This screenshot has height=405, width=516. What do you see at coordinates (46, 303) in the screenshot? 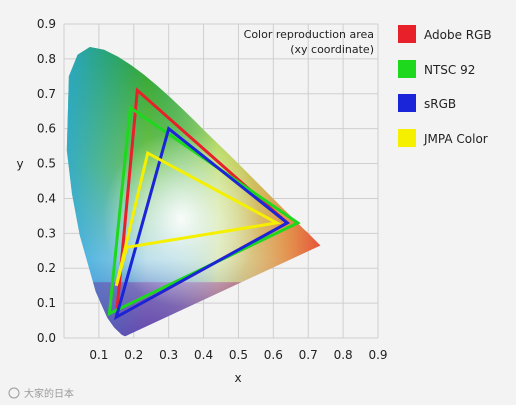
I see `y-tick-label: 0.1` at bounding box center [46, 303].